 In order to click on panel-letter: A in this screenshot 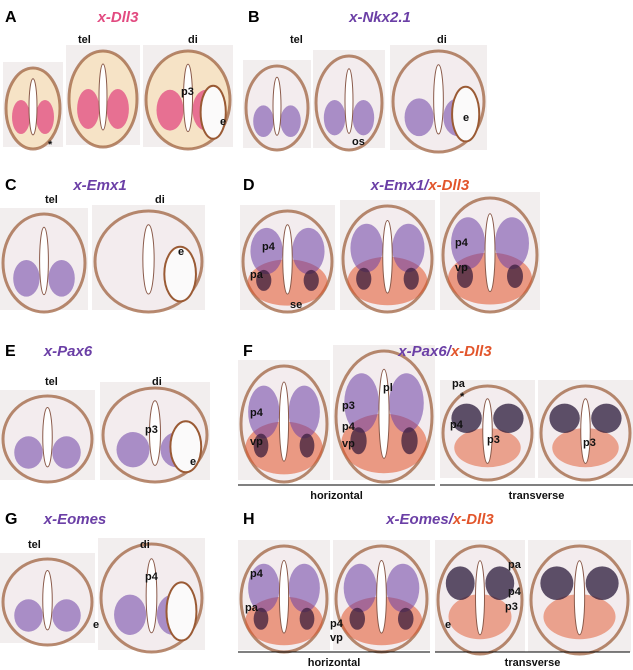, I will do `click(11, 17)`.